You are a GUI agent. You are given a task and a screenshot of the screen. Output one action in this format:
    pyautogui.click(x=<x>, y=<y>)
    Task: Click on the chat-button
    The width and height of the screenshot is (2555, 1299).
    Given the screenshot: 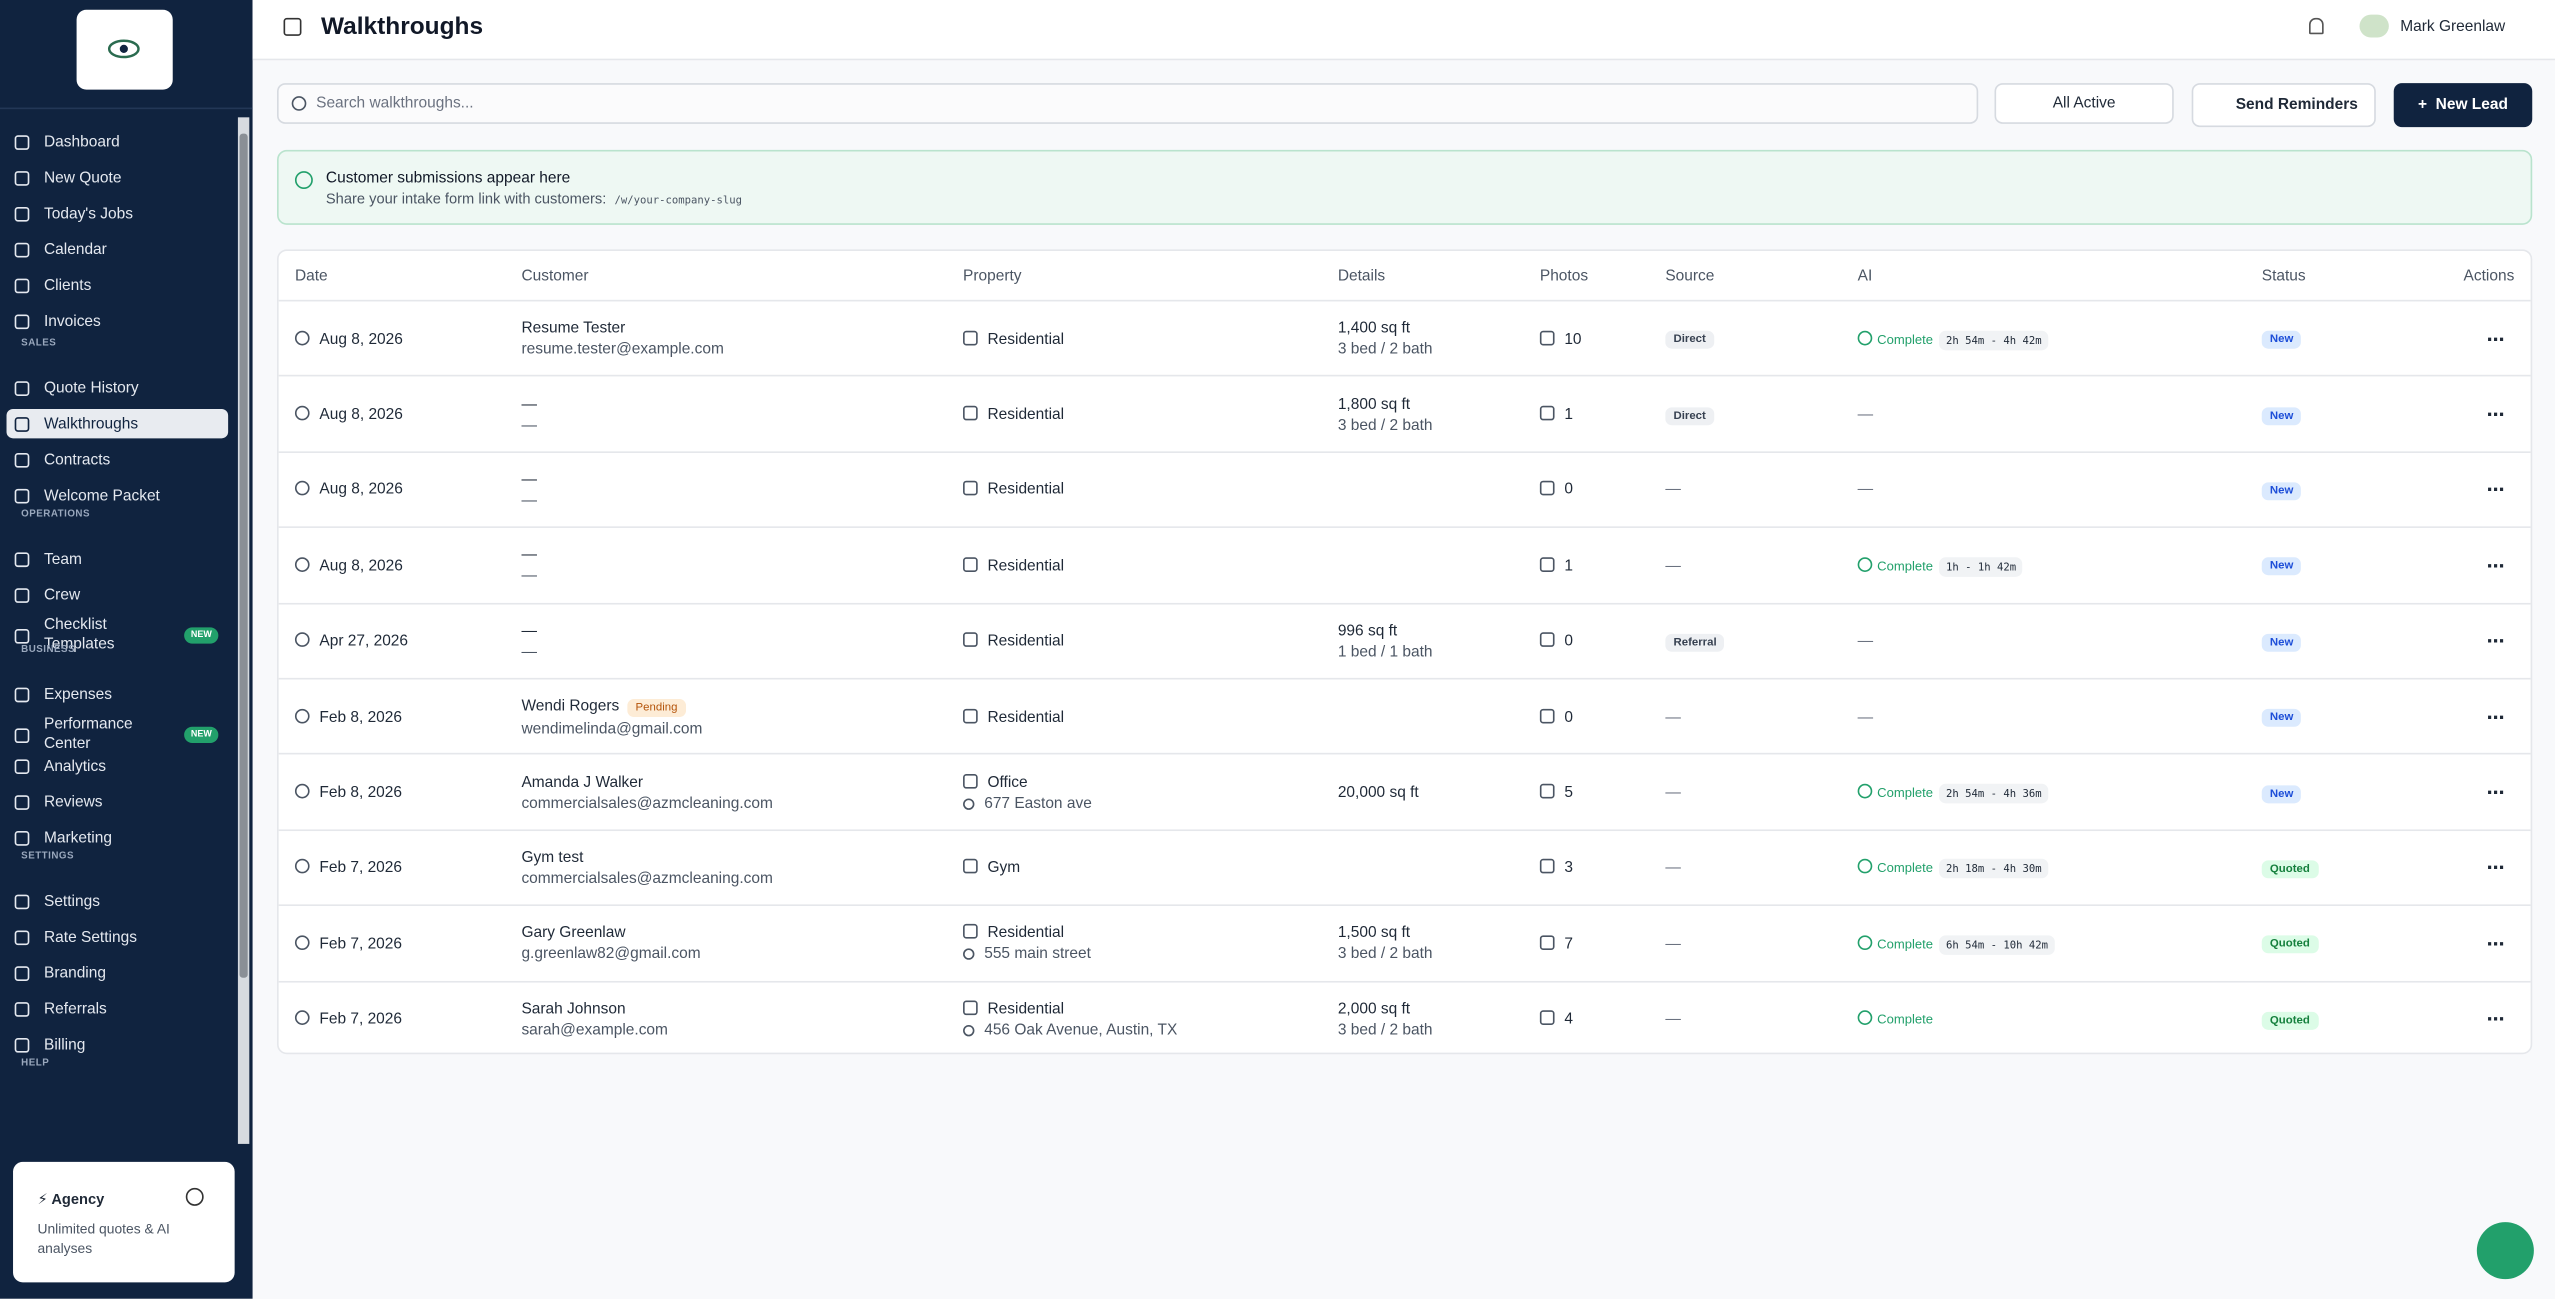 What is the action you would take?
    pyautogui.click(x=2505, y=1251)
    